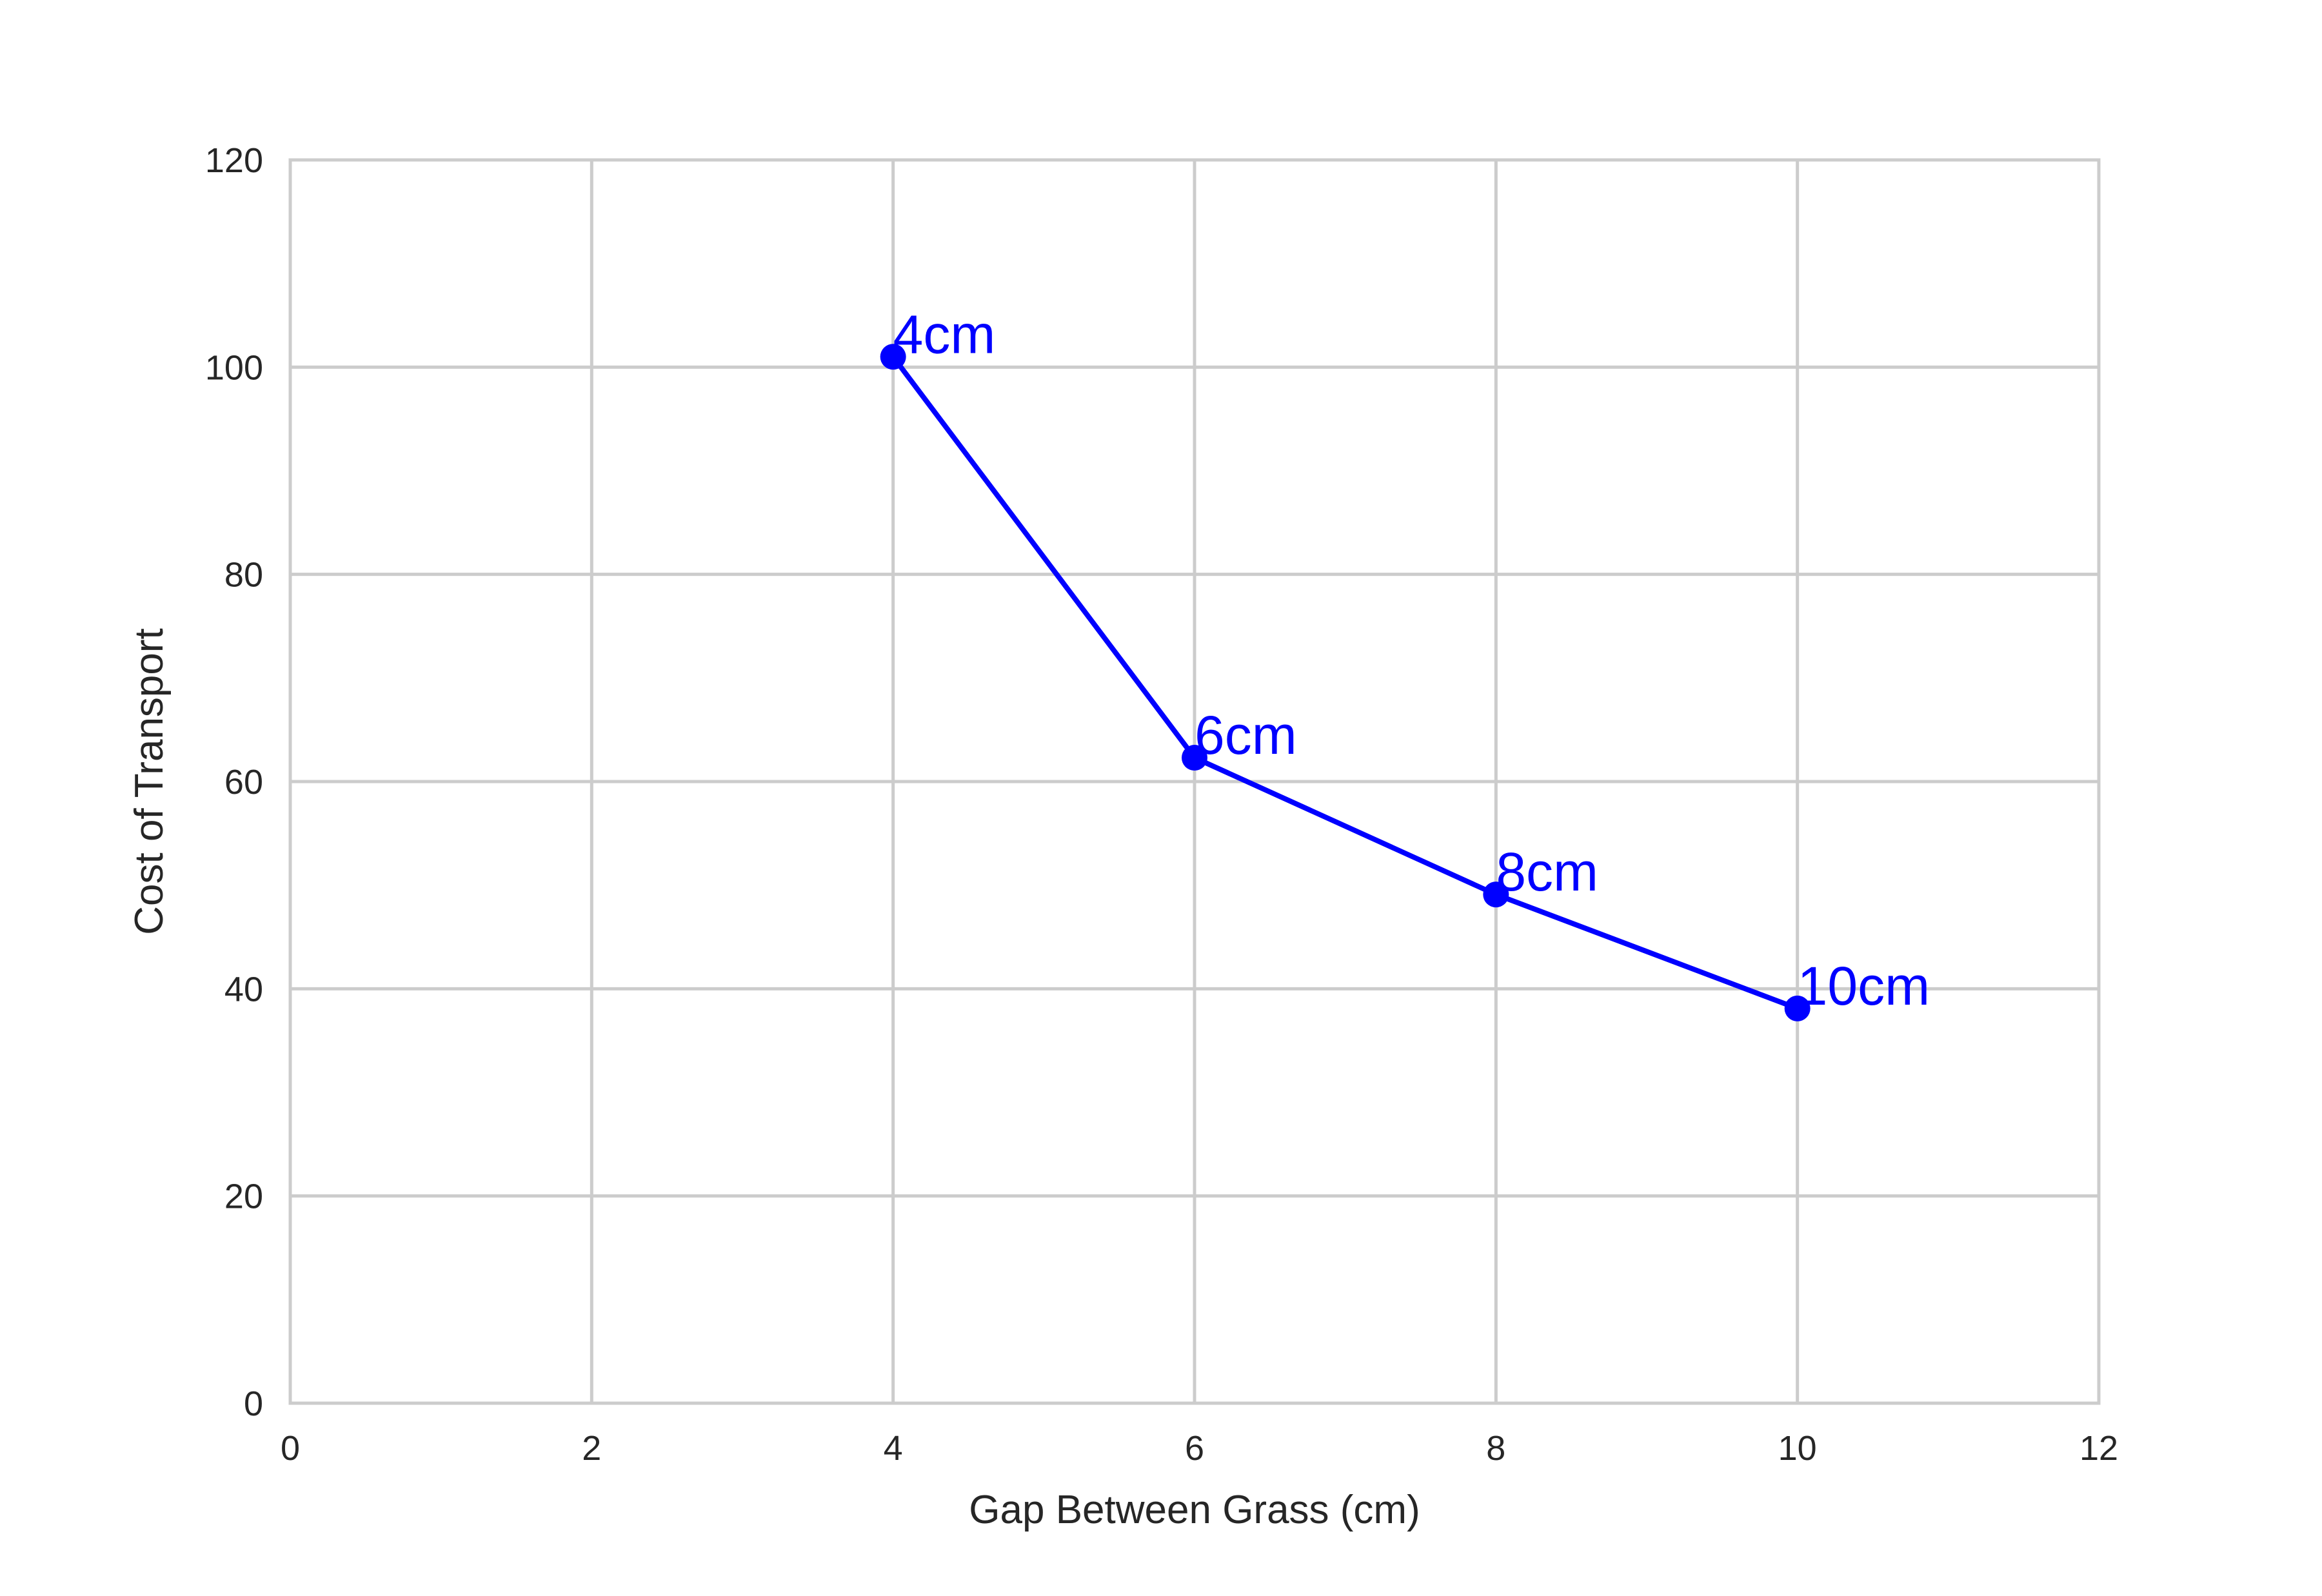 This screenshot has height=1596, width=2322. I want to click on x-tick-label: 0, so click(290, 1448).